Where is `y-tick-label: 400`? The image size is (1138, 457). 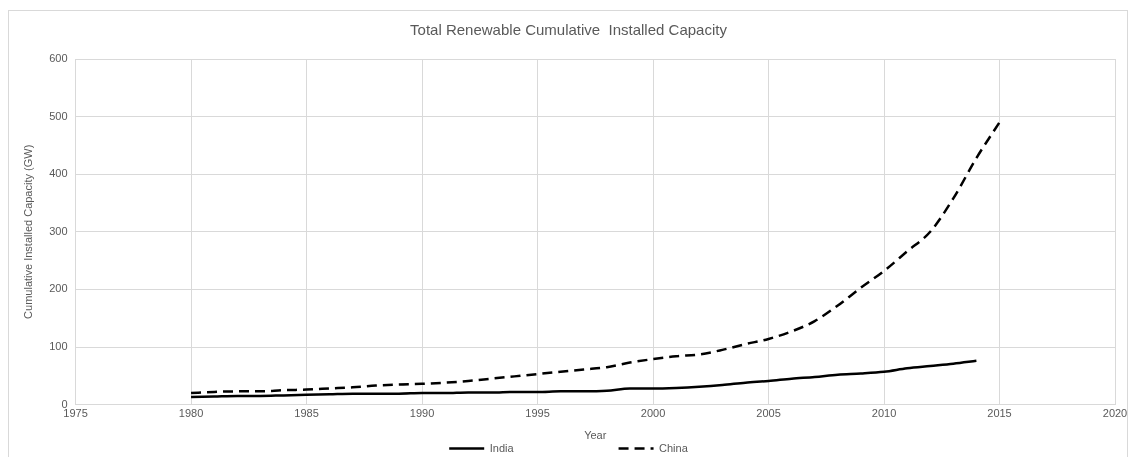 y-tick-label: 400 is located at coordinates (58, 173).